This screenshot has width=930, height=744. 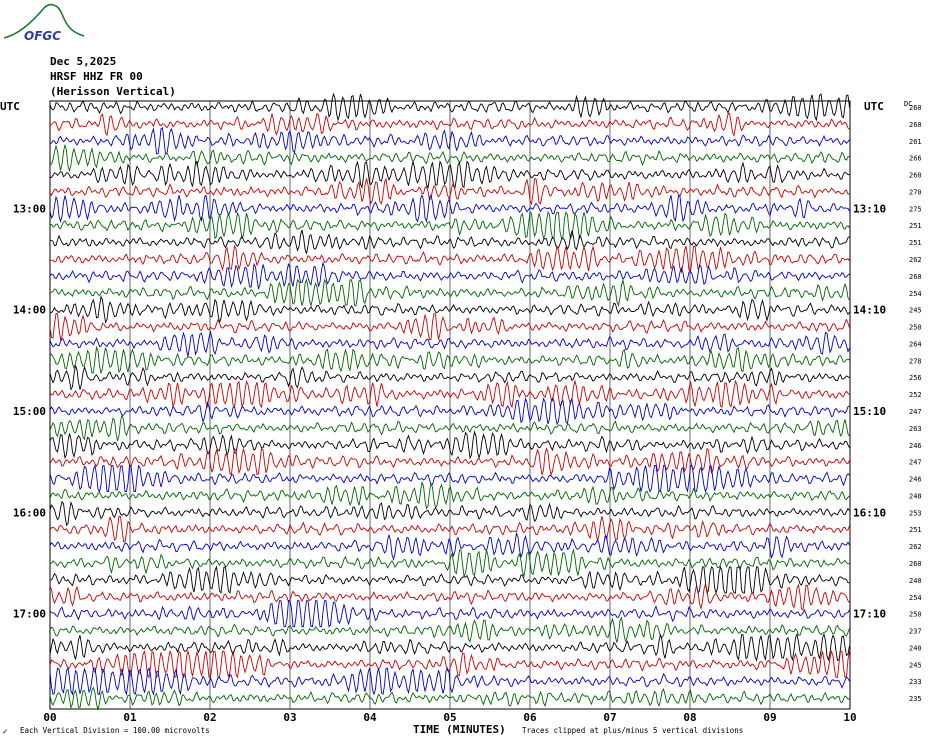 I want to click on right-time-label: 15:10, so click(x=869, y=411).